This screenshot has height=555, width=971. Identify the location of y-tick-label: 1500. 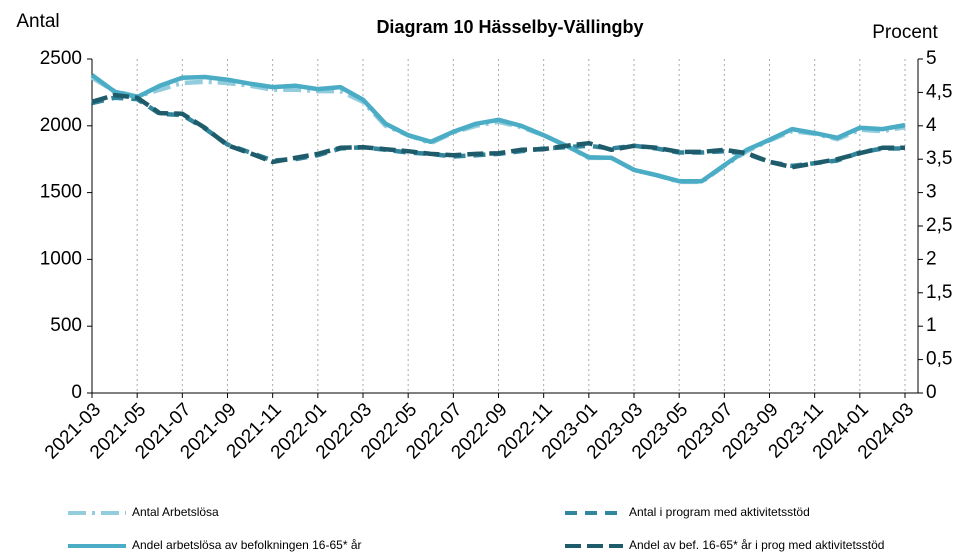
(61, 192).